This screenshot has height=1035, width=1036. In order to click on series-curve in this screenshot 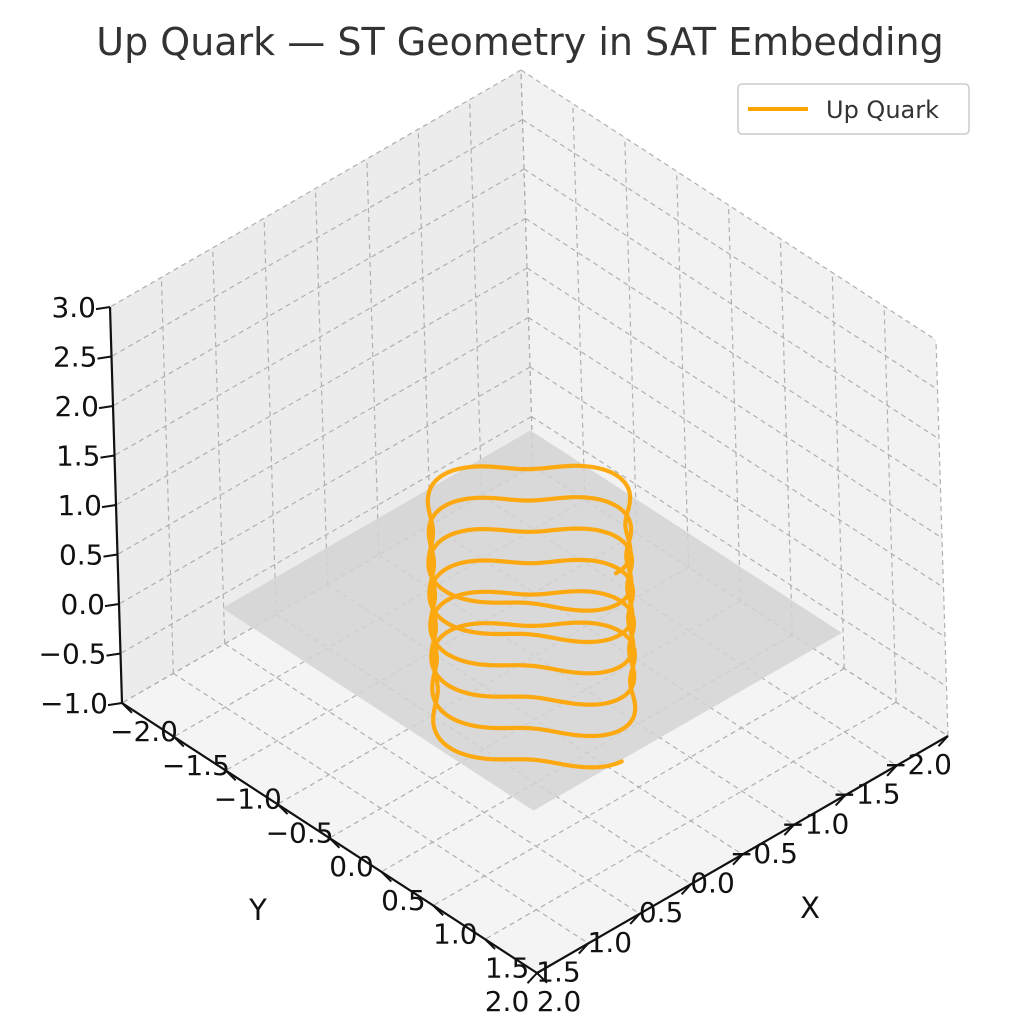, I will do `click(531, 616)`.